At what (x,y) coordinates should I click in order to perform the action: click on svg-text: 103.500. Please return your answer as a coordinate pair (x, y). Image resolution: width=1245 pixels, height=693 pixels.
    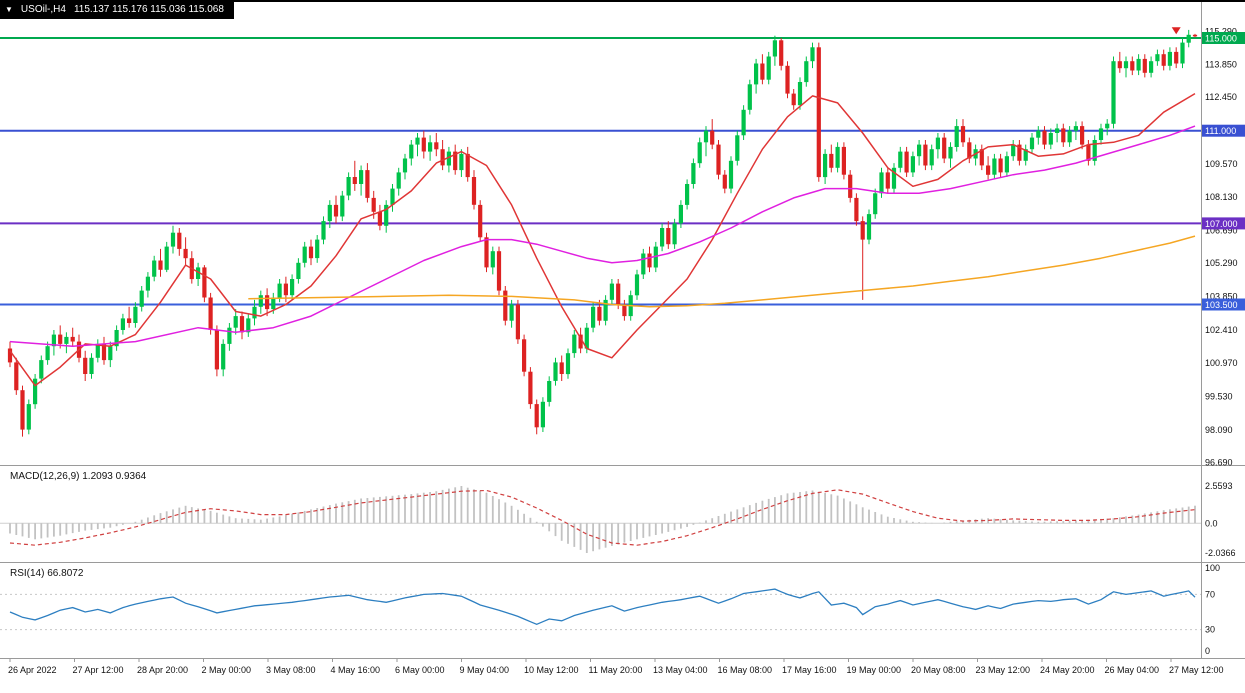
    Looking at the image, I should click on (1221, 305).